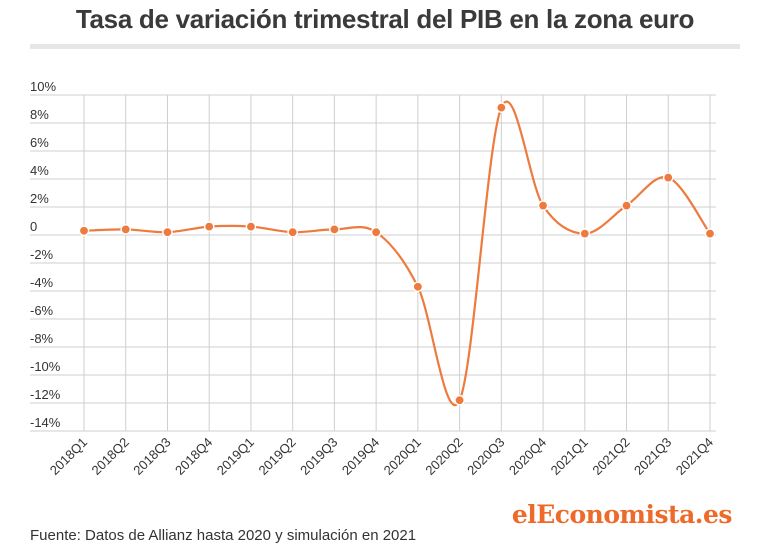  What do you see at coordinates (292, 232) in the screenshot?
I see `data-point-2019Q2` at bounding box center [292, 232].